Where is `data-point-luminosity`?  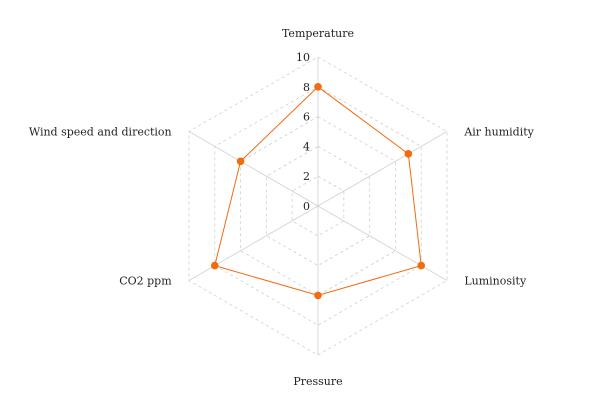
data-point-luminosity is located at coordinates (421, 265).